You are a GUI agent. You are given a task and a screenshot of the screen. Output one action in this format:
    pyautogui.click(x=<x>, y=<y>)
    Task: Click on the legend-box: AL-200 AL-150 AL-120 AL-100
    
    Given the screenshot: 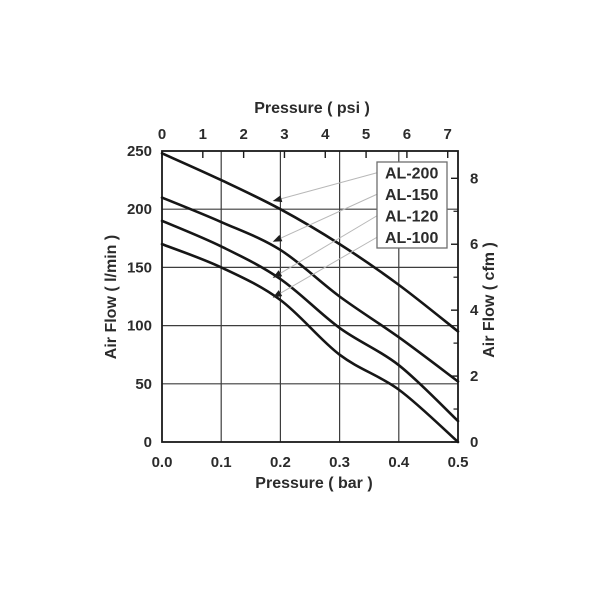 What is the action you would take?
    pyautogui.click(x=412, y=205)
    